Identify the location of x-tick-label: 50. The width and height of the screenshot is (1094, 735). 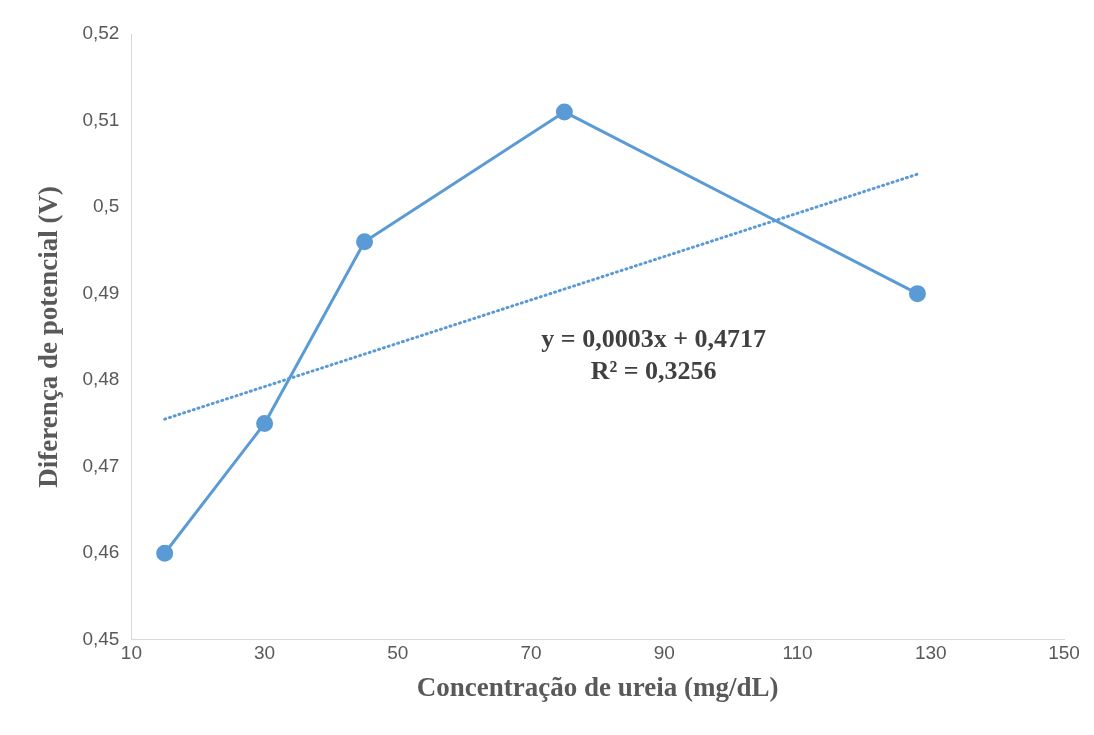
(398, 653).